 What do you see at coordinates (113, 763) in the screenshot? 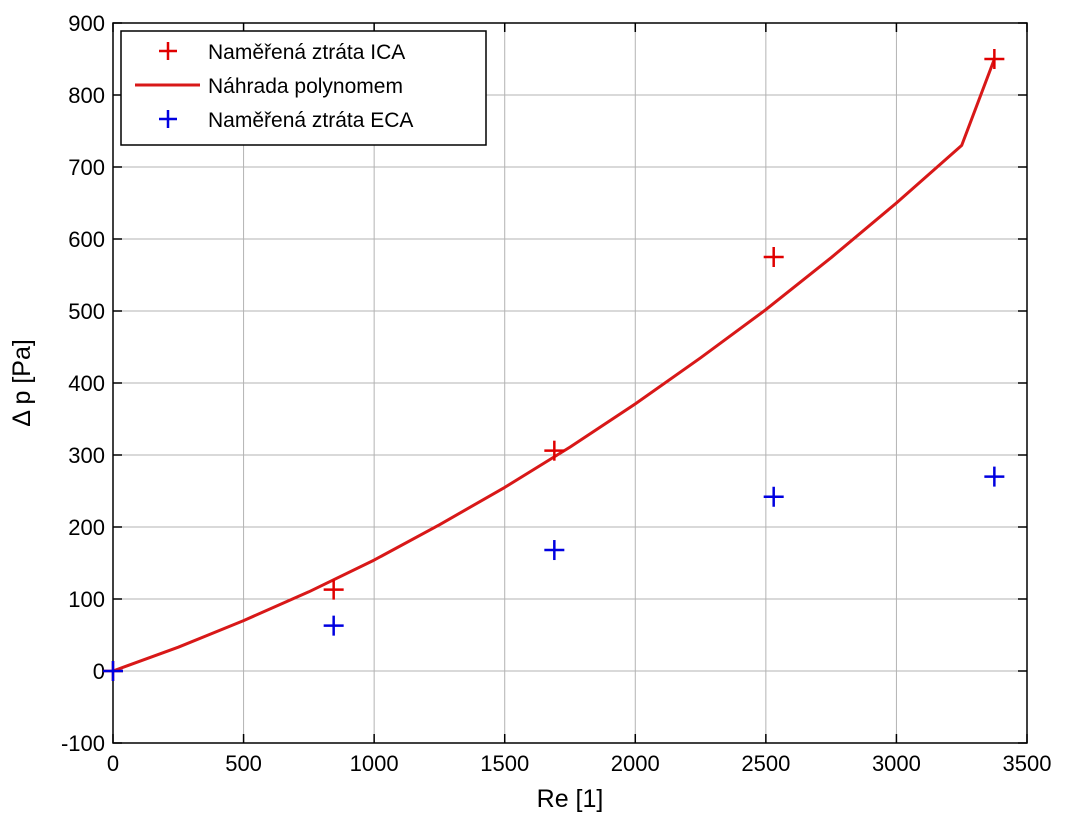
I see `x-tick-label: 0` at bounding box center [113, 763].